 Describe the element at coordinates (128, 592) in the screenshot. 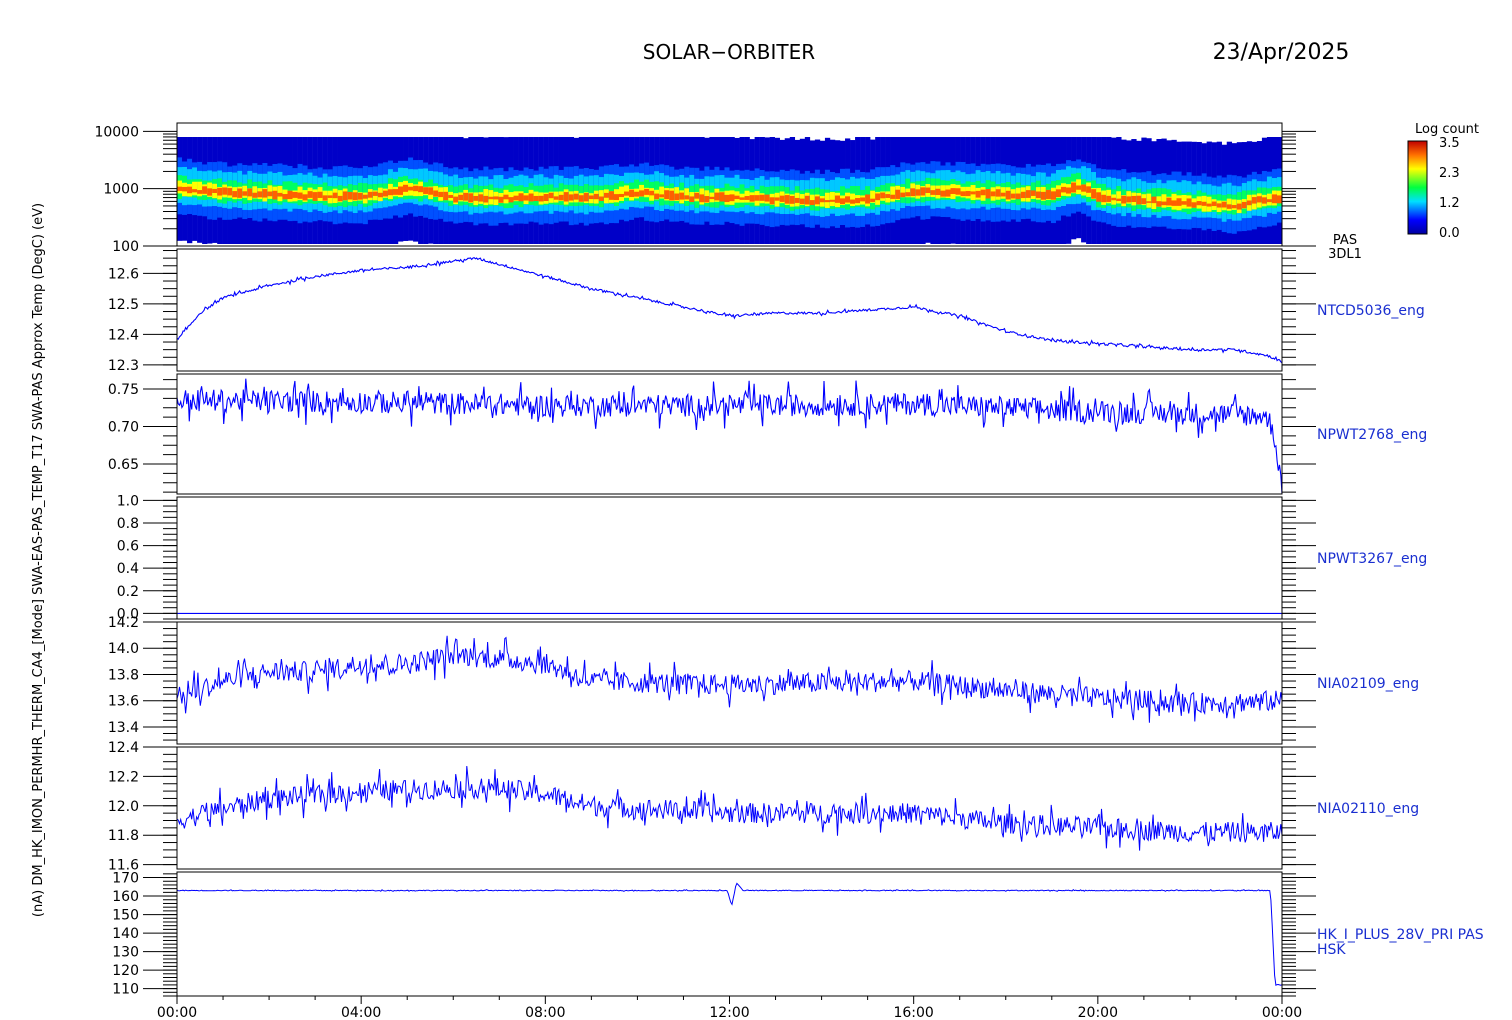

I see `y-tick-label: 0.2` at that location.